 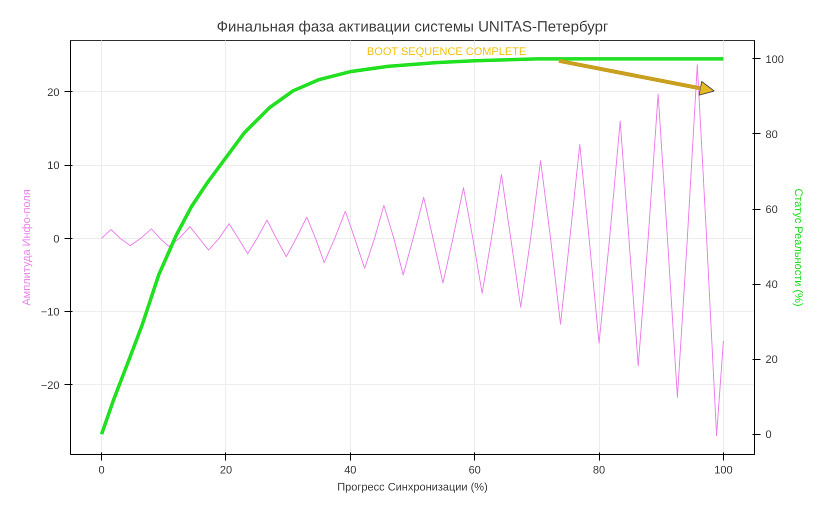 What do you see at coordinates (772, 285) in the screenshot?
I see `y2-tick-label: 40` at bounding box center [772, 285].